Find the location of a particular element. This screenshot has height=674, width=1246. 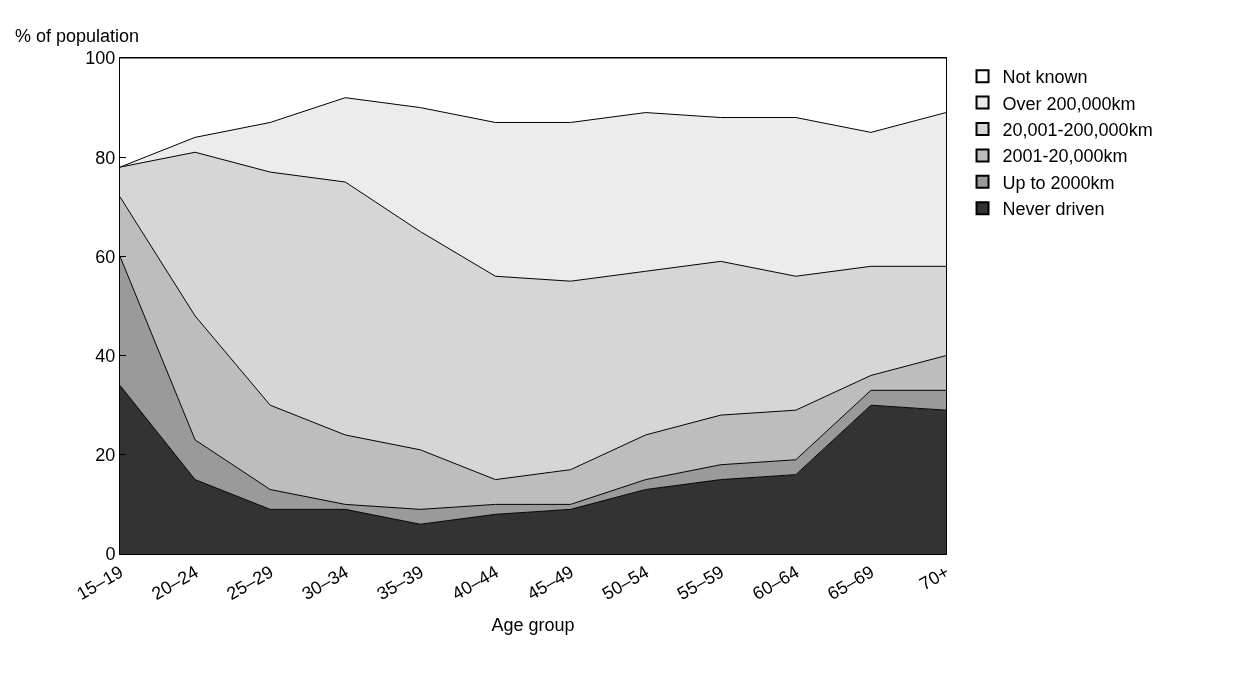

legend-label: Never driven is located at coordinates (1053, 209).